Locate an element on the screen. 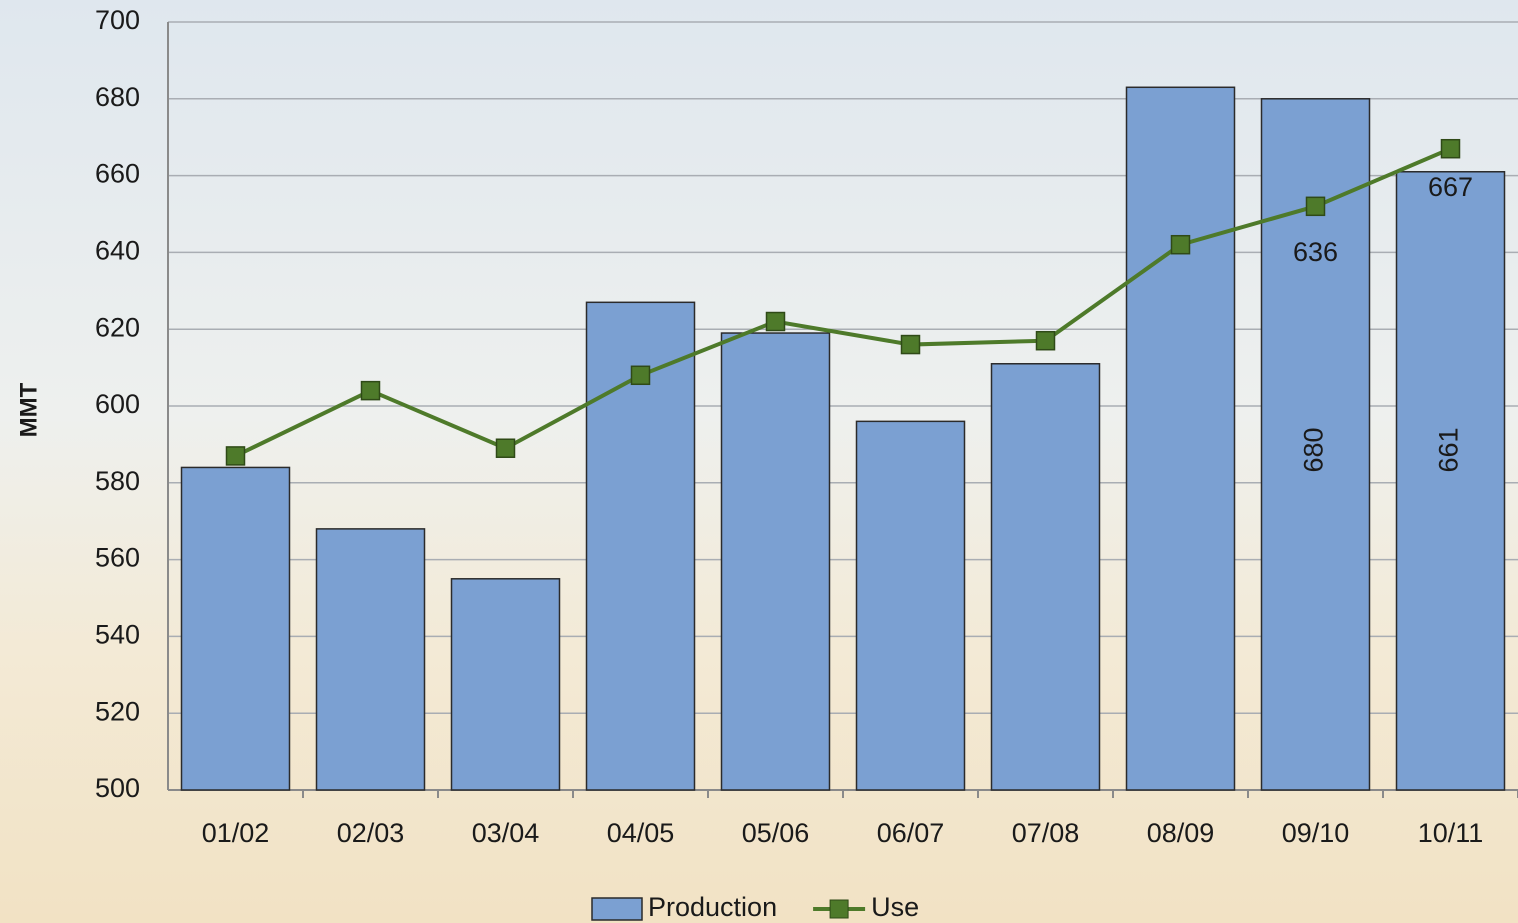 The width and height of the screenshot is (1518, 923). x-tick-label: 09/10 is located at coordinates (1316, 833).